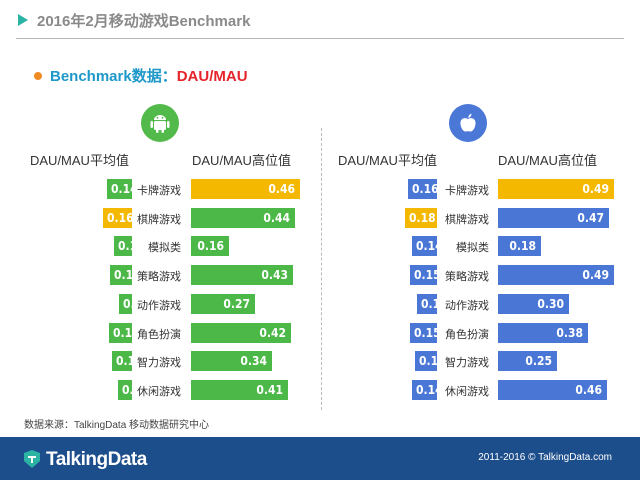  Describe the element at coordinates (467, 277) in the screenshot. I see `ios-category-label: 策略游戏` at that location.